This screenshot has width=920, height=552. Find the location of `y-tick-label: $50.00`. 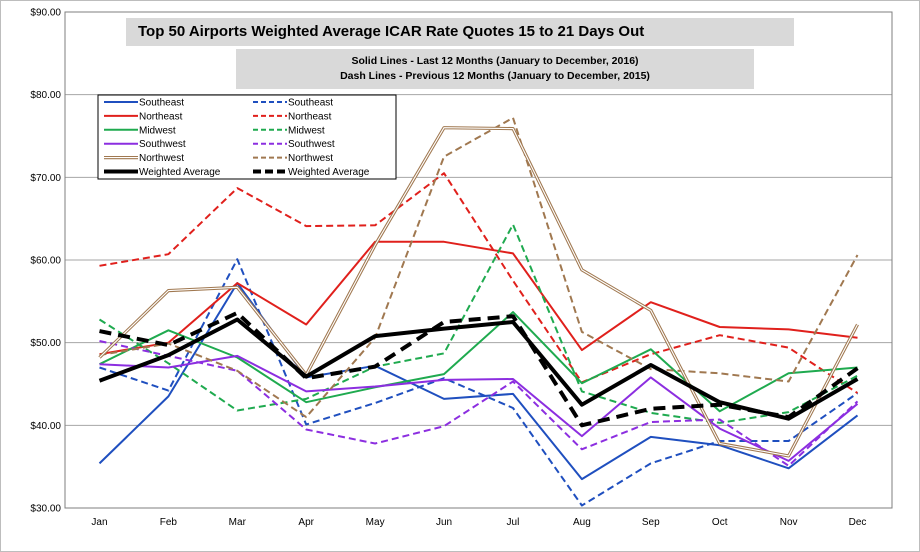

y-tick-label: $50.00 is located at coordinates (45, 343).